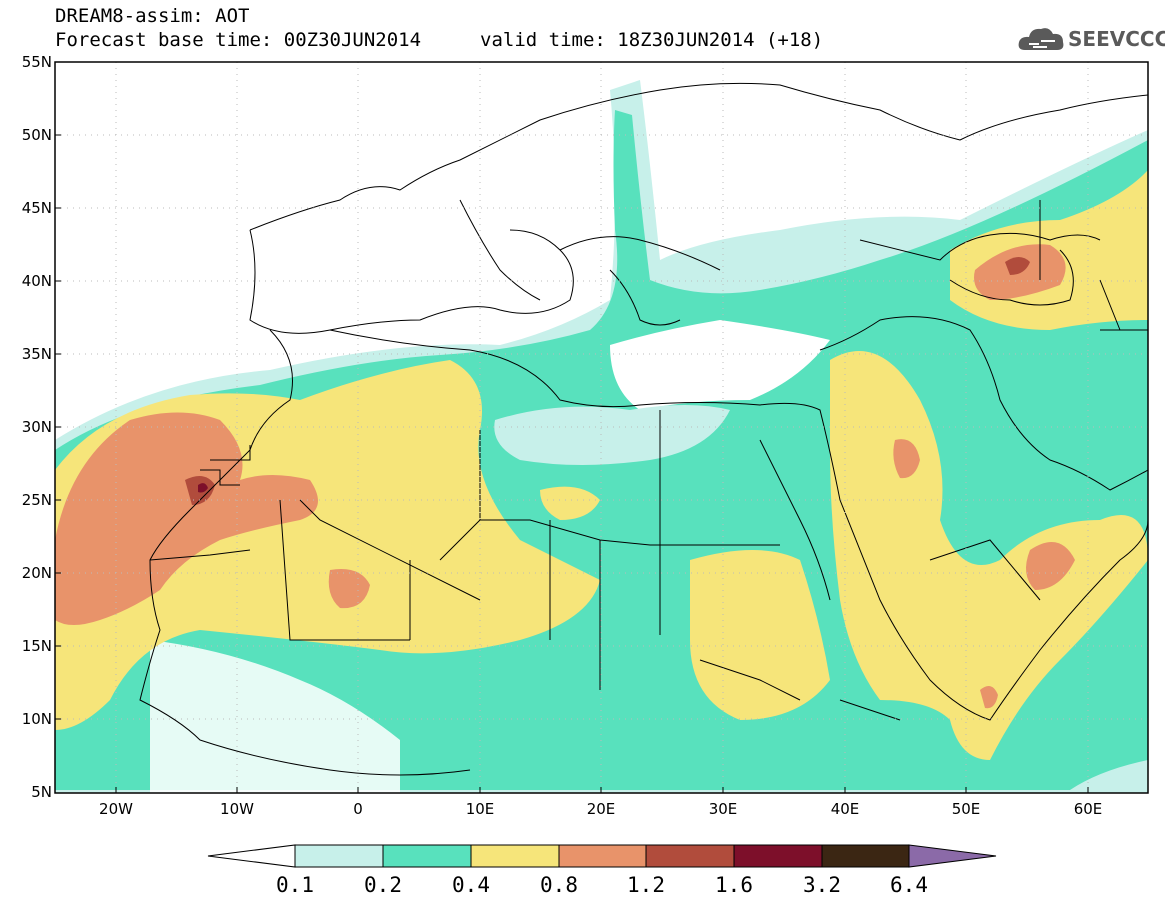 The image size is (1165, 905). I want to click on lon-label-10w: 10W, so click(237, 809).